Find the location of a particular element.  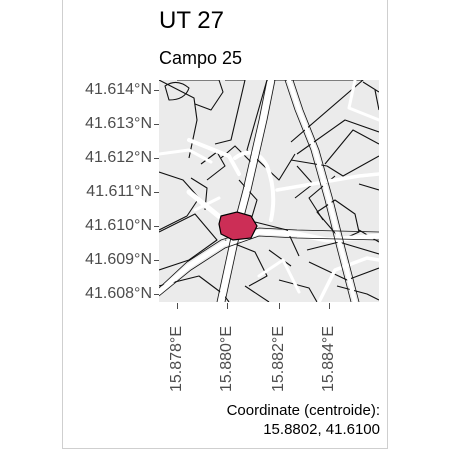

lat-label-1: 41.614°N is located at coordinates (118, 89).